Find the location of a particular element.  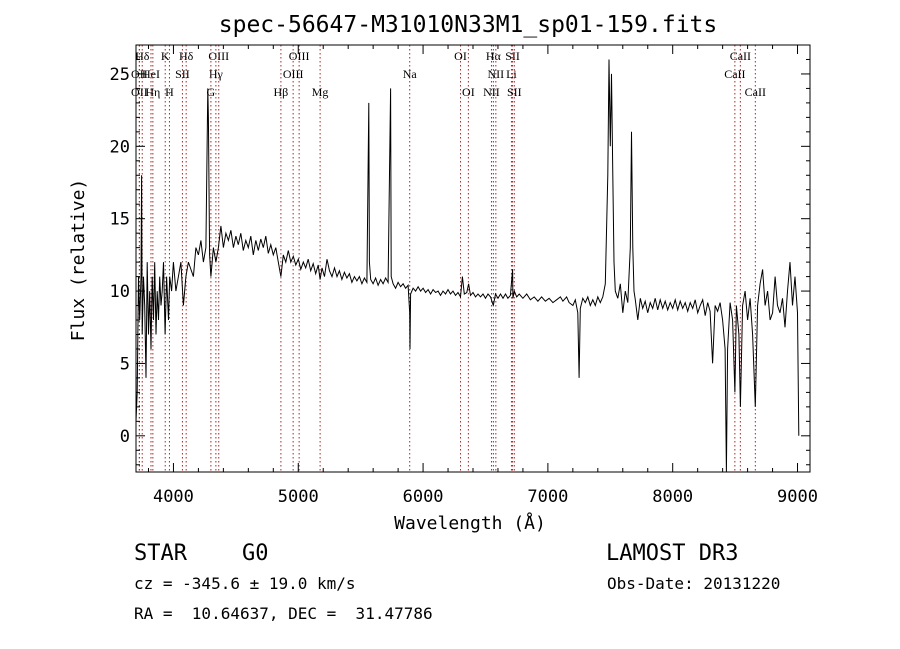

object-class: STAR is located at coordinates (160, 553).